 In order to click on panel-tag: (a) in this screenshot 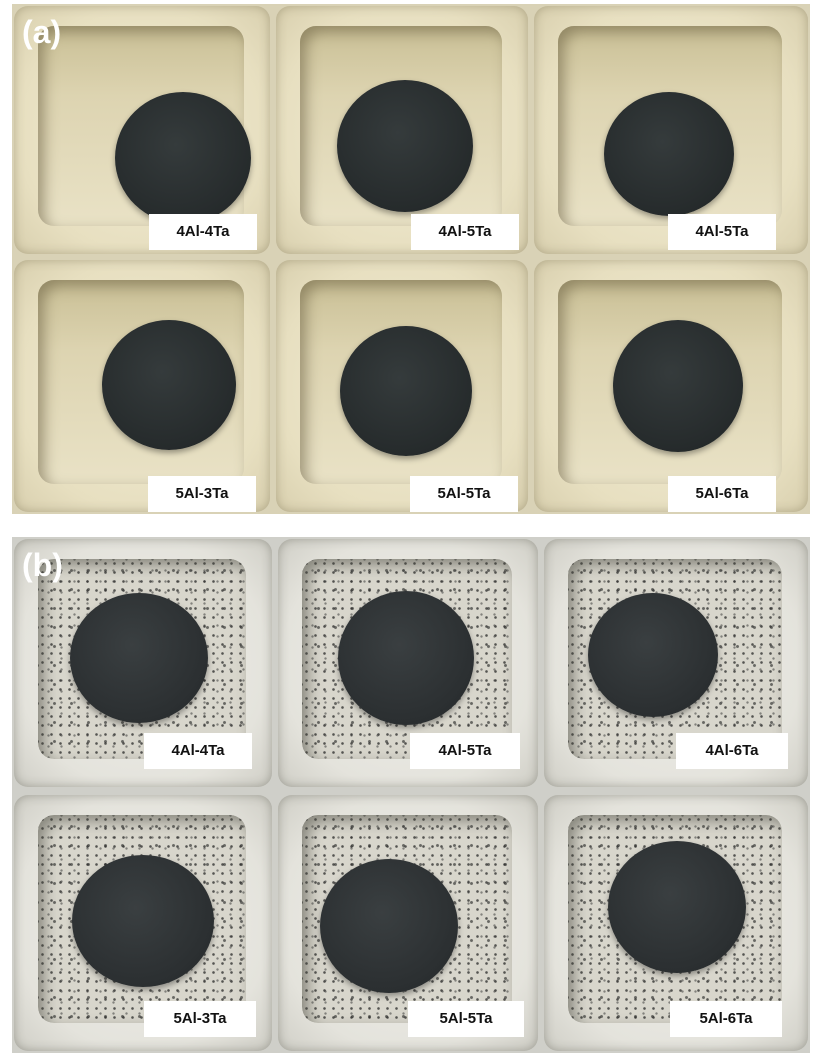, I will do `click(42, 32)`.